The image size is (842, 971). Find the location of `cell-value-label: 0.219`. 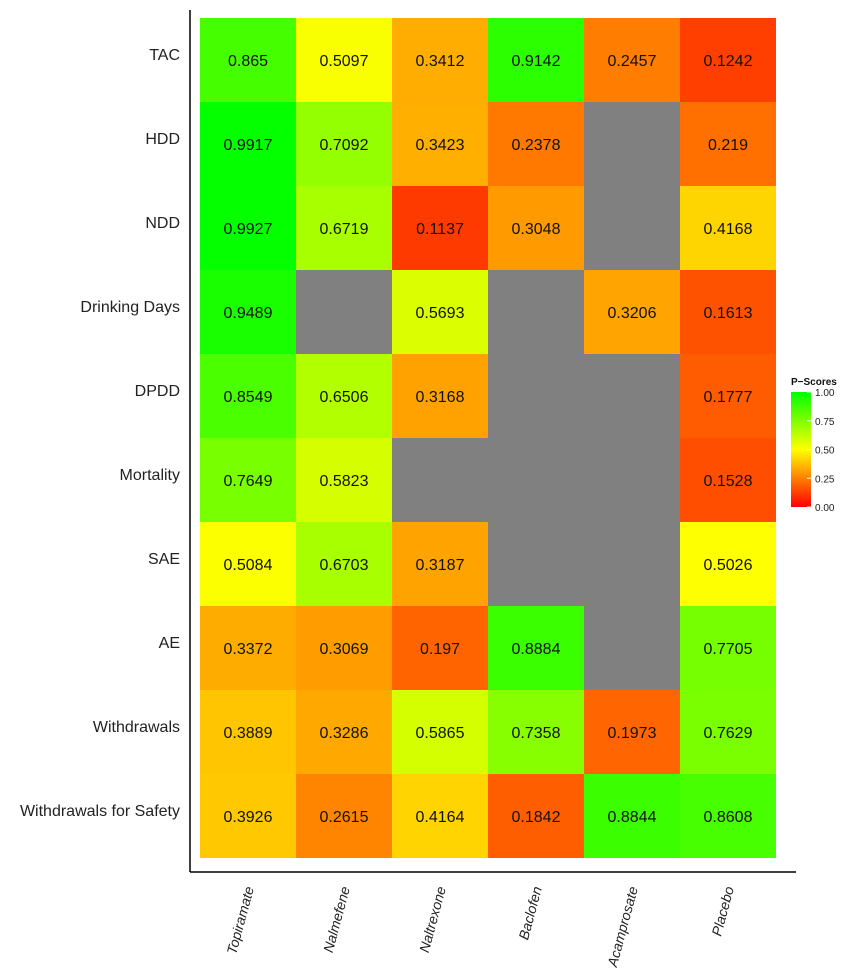

cell-value-label: 0.219 is located at coordinates (728, 145).